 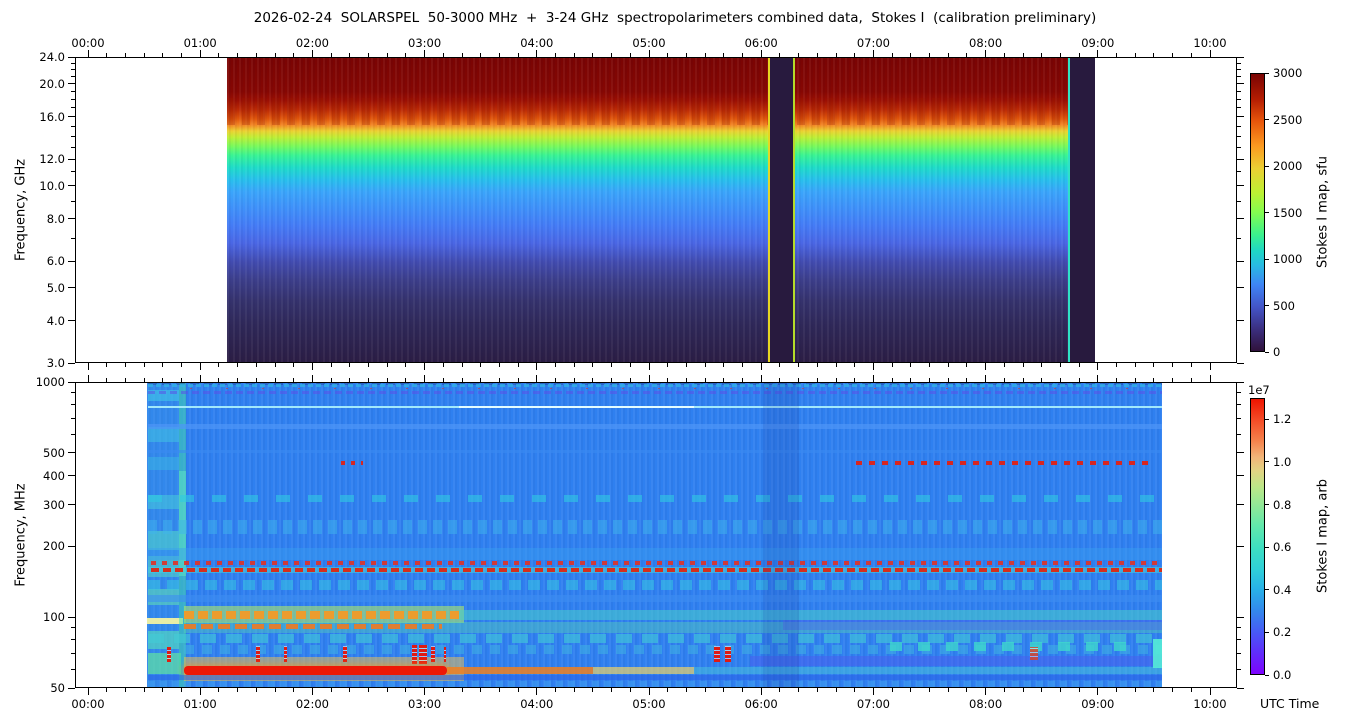 What do you see at coordinates (21, 535) in the screenshot?
I see `mhz-y-axis-label: Frequency, MHz` at bounding box center [21, 535].